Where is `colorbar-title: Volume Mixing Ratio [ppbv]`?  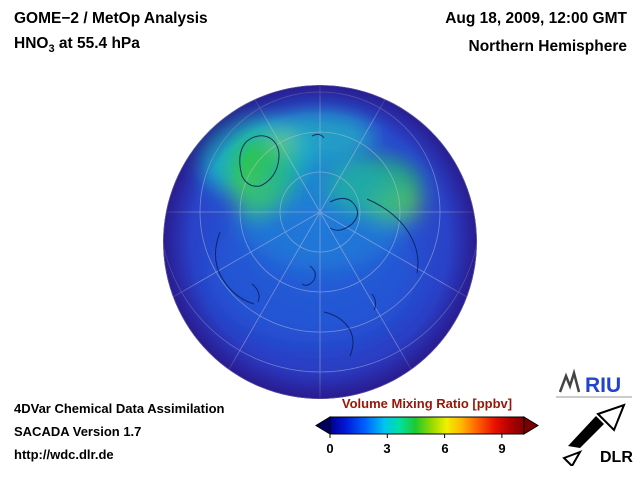
colorbar-title: Volume Mixing Ratio [ppbv] is located at coordinates (427, 403).